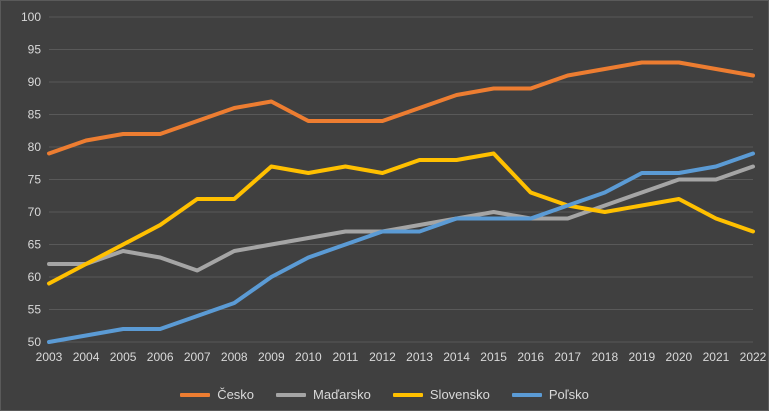 The width and height of the screenshot is (769, 411). Describe the element at coordinates (679, 357) in the screenshot. I see `x-axis-tick-label: 2020` at that location.